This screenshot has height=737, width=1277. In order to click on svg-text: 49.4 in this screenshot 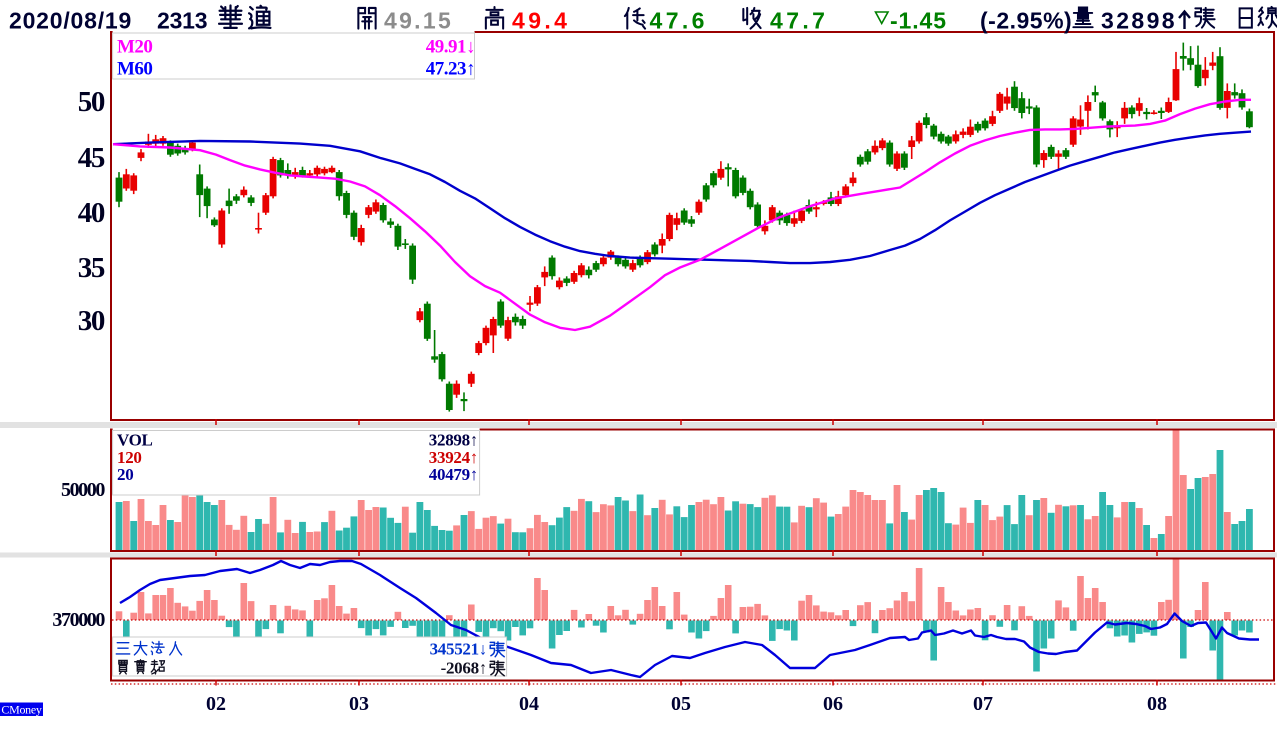, I will do `click(541, 21)`.